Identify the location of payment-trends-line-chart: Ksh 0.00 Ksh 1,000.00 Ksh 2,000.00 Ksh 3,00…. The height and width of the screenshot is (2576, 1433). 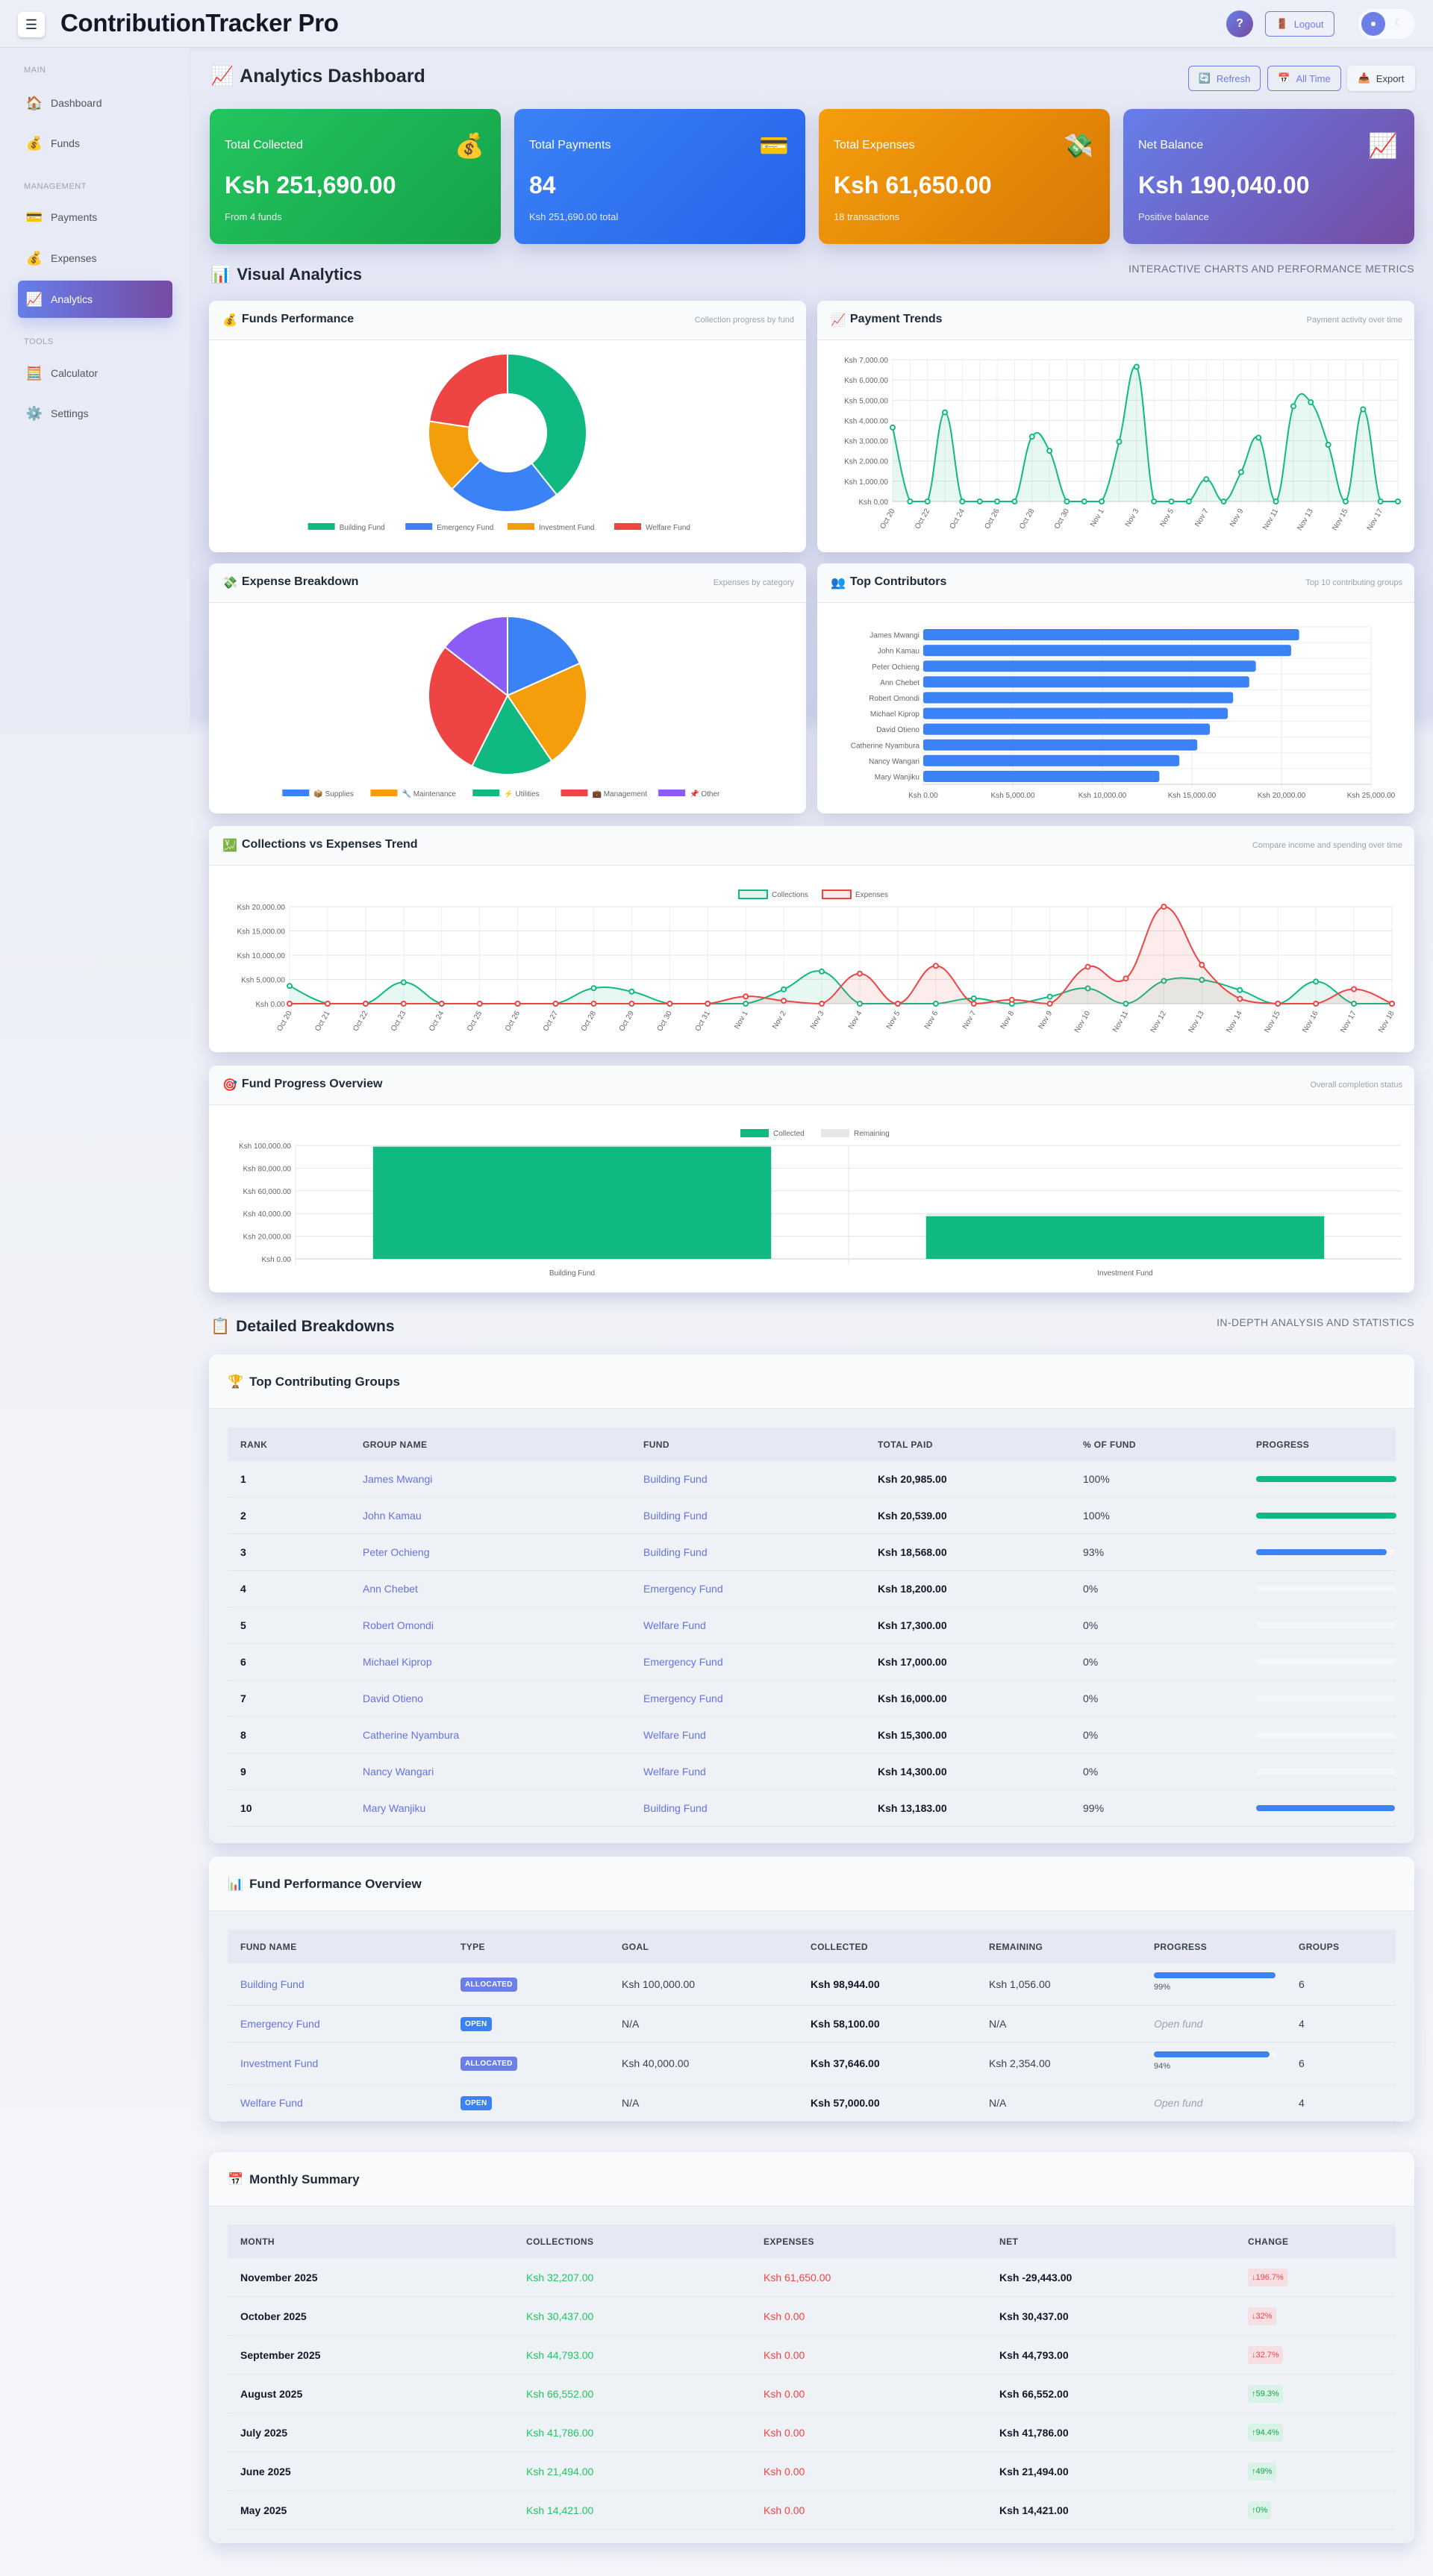
(1115, 426).